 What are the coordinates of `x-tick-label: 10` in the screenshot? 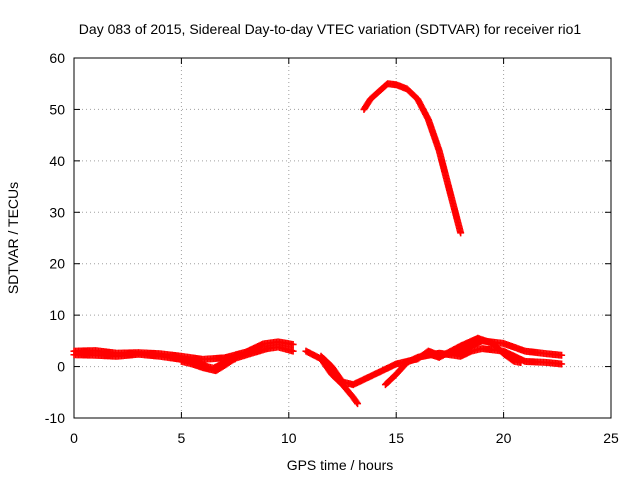 It's located at (289, 438).